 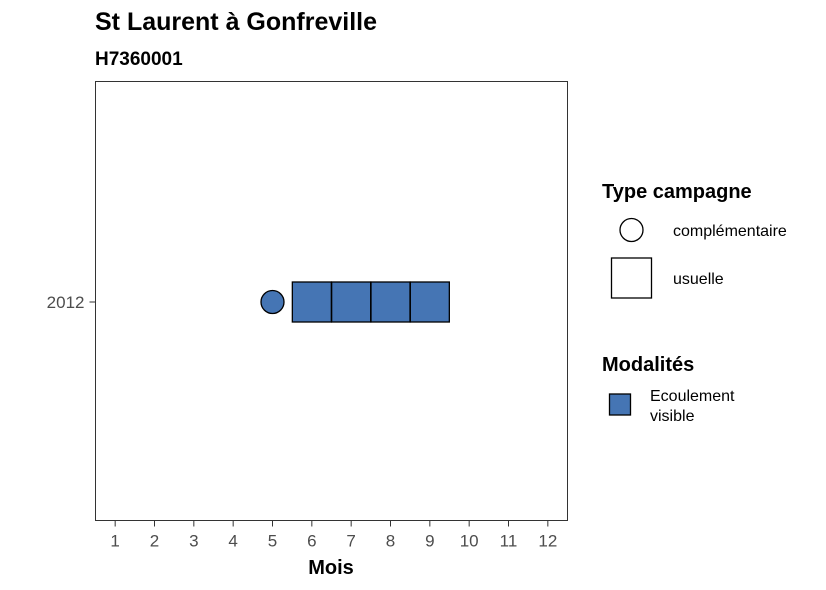 I want to click on chart-subtitle: H7360001, so click(x=139, y=59).